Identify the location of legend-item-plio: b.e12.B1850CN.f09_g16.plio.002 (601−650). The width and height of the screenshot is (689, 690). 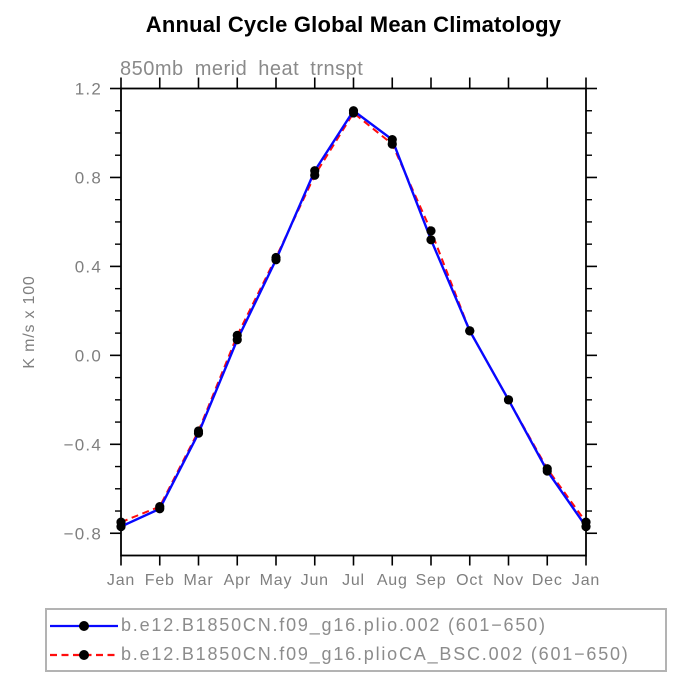
(357, 625).